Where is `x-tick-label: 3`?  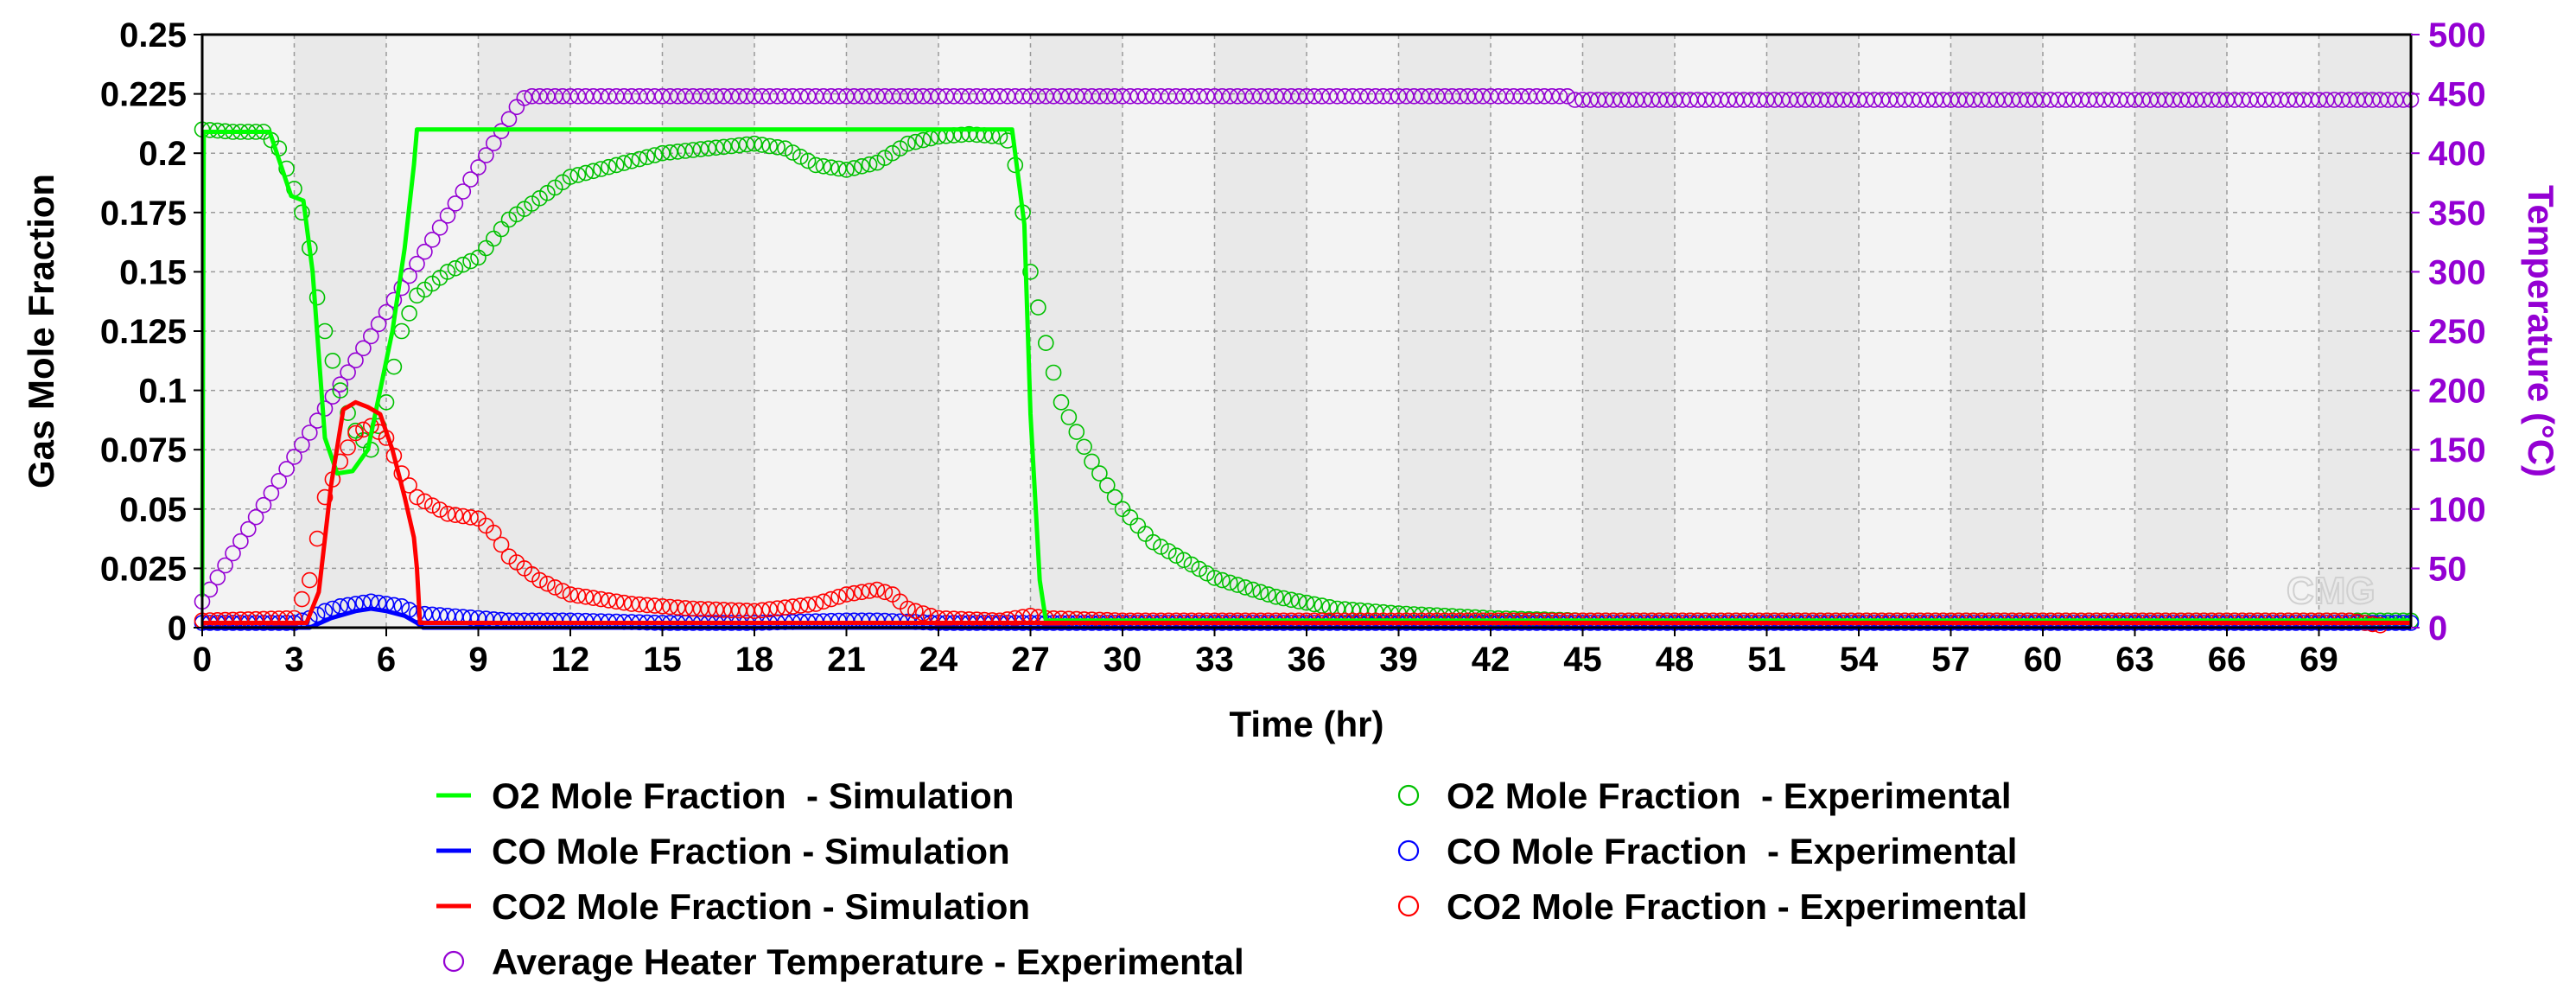
x-tick-label: 3 is located at coordinates (294, 660).